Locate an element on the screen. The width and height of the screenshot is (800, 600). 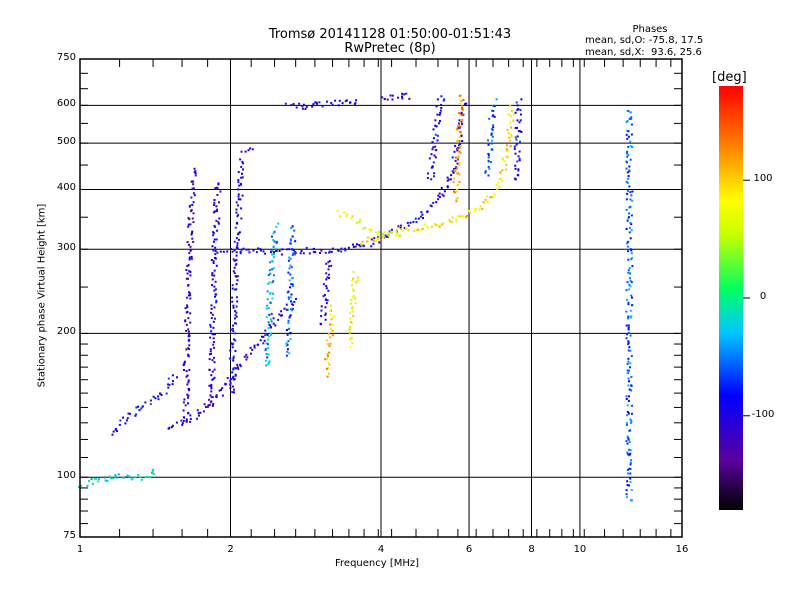
y-tick-label: 600 is located at coordinates (66, 104).